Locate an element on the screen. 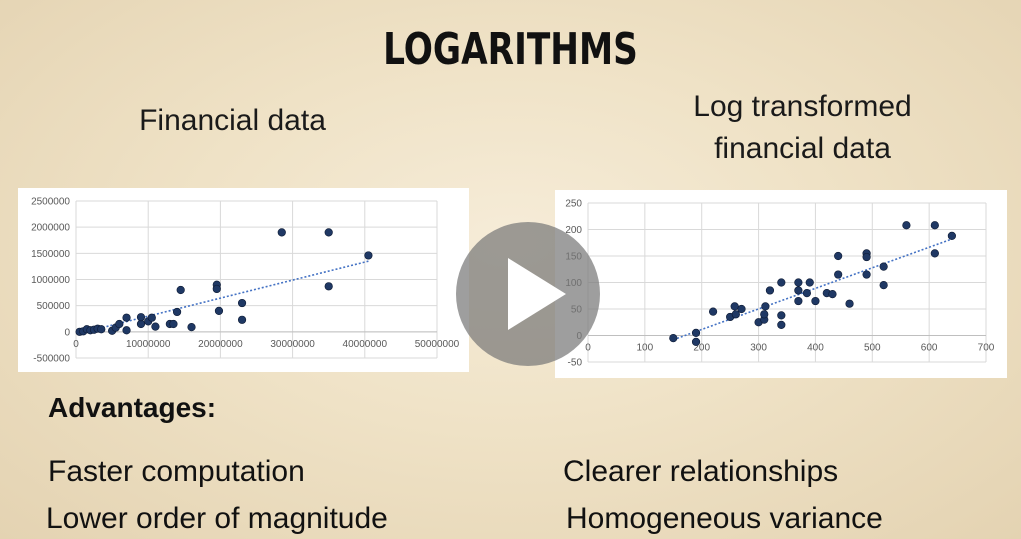 The image size is (1021, 539). x-tick-label: 500 is located at coordinates (872, 348).